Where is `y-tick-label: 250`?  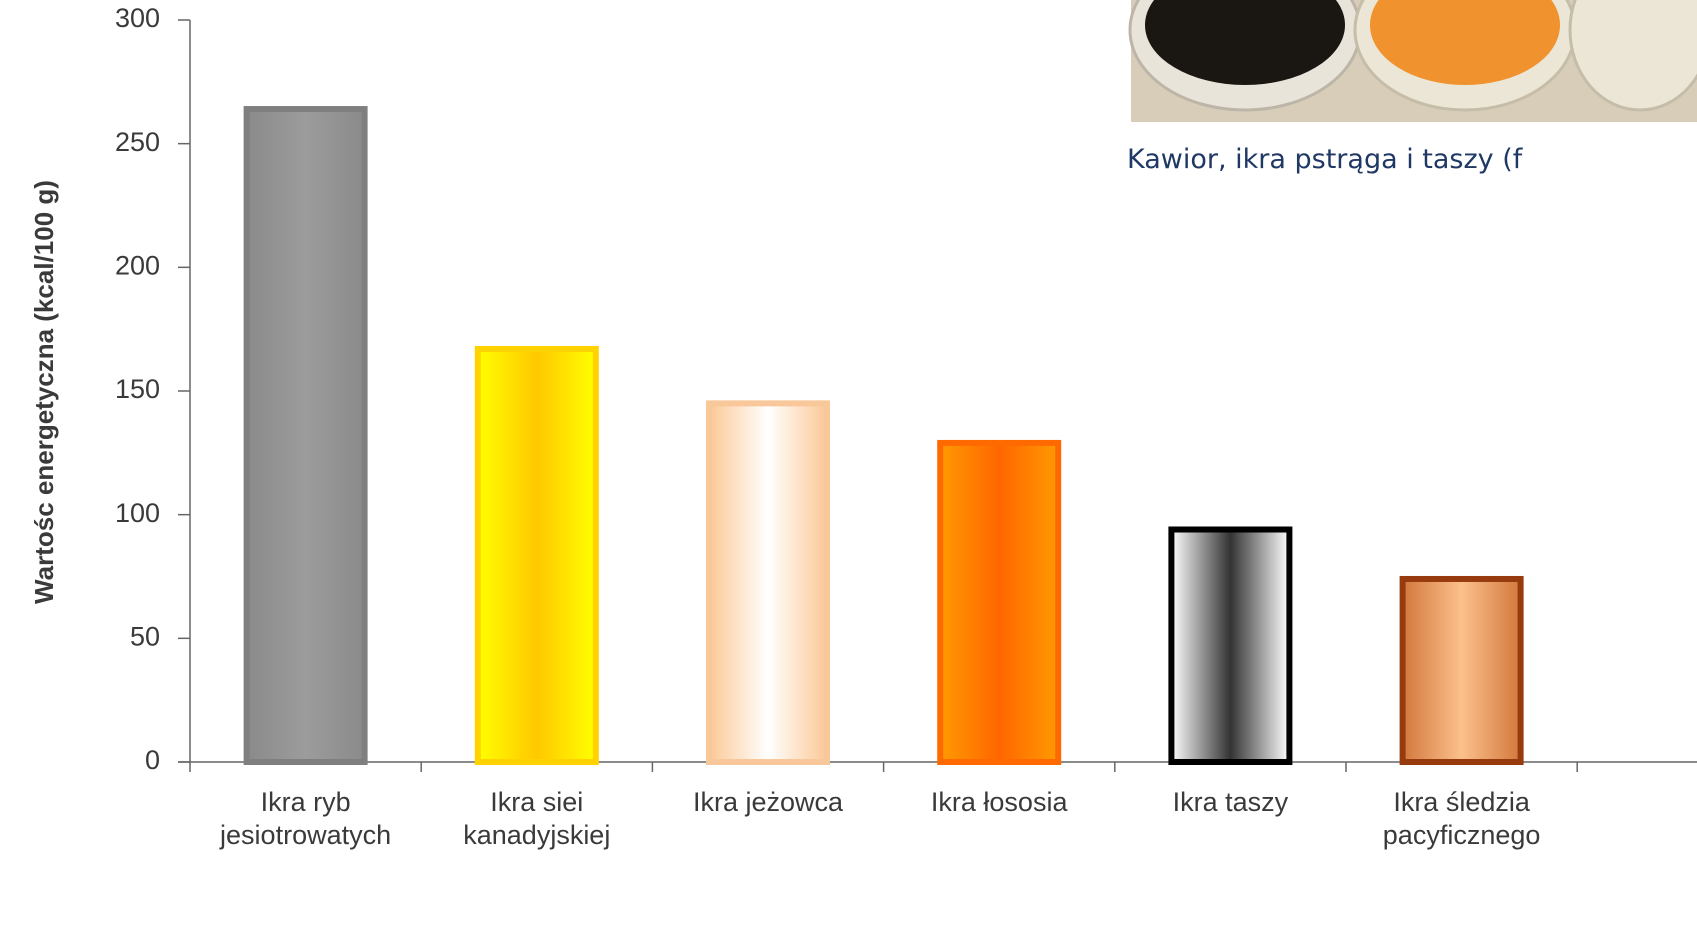 y-tick-label: 250 is located at coordinates (137, 142).